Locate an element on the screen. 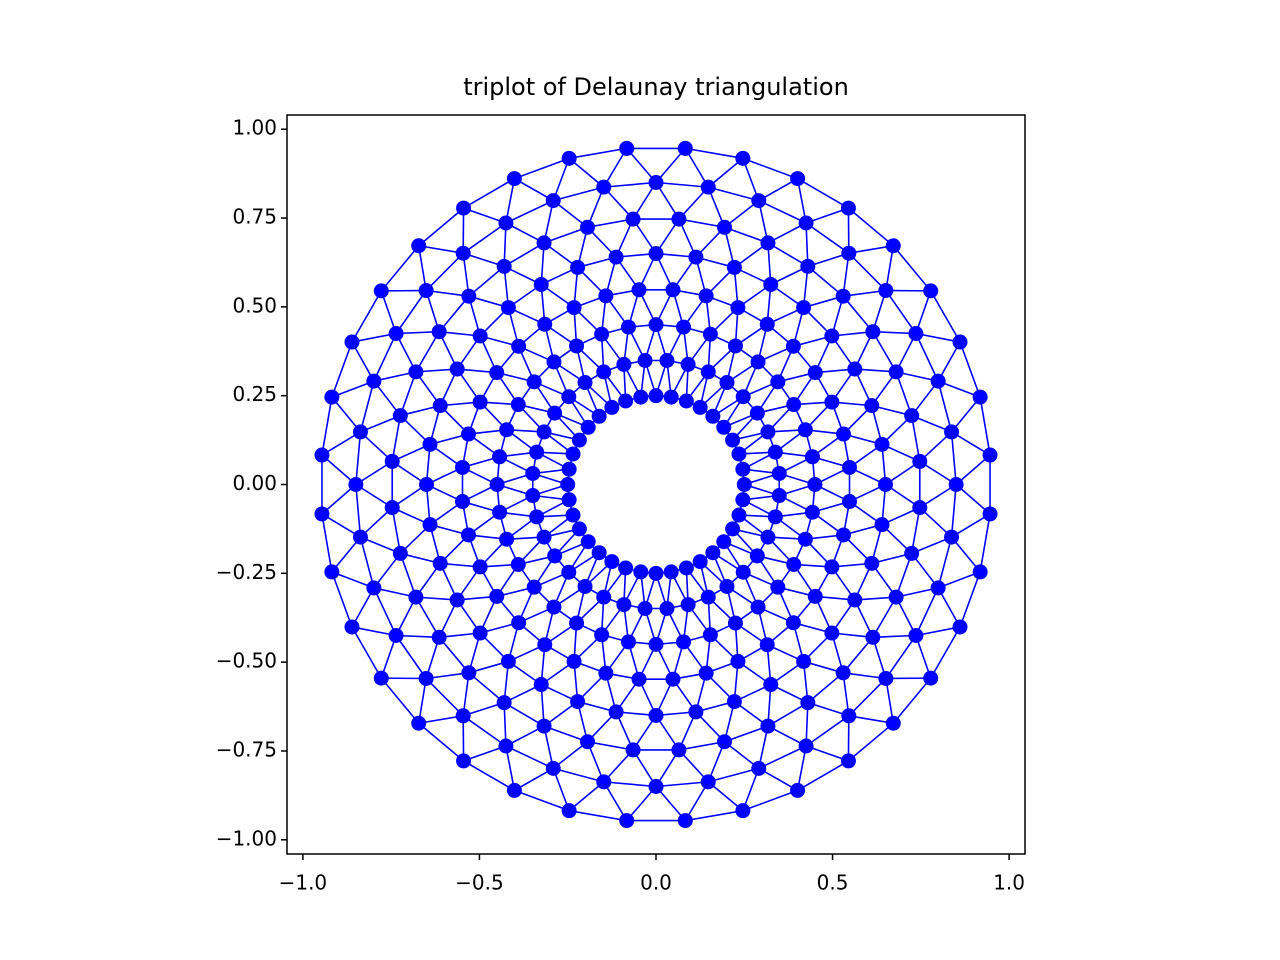 The height and width of the screenshot is (960, 1280). y-tick-label: −0.75 is located at coordinates (246, 749).